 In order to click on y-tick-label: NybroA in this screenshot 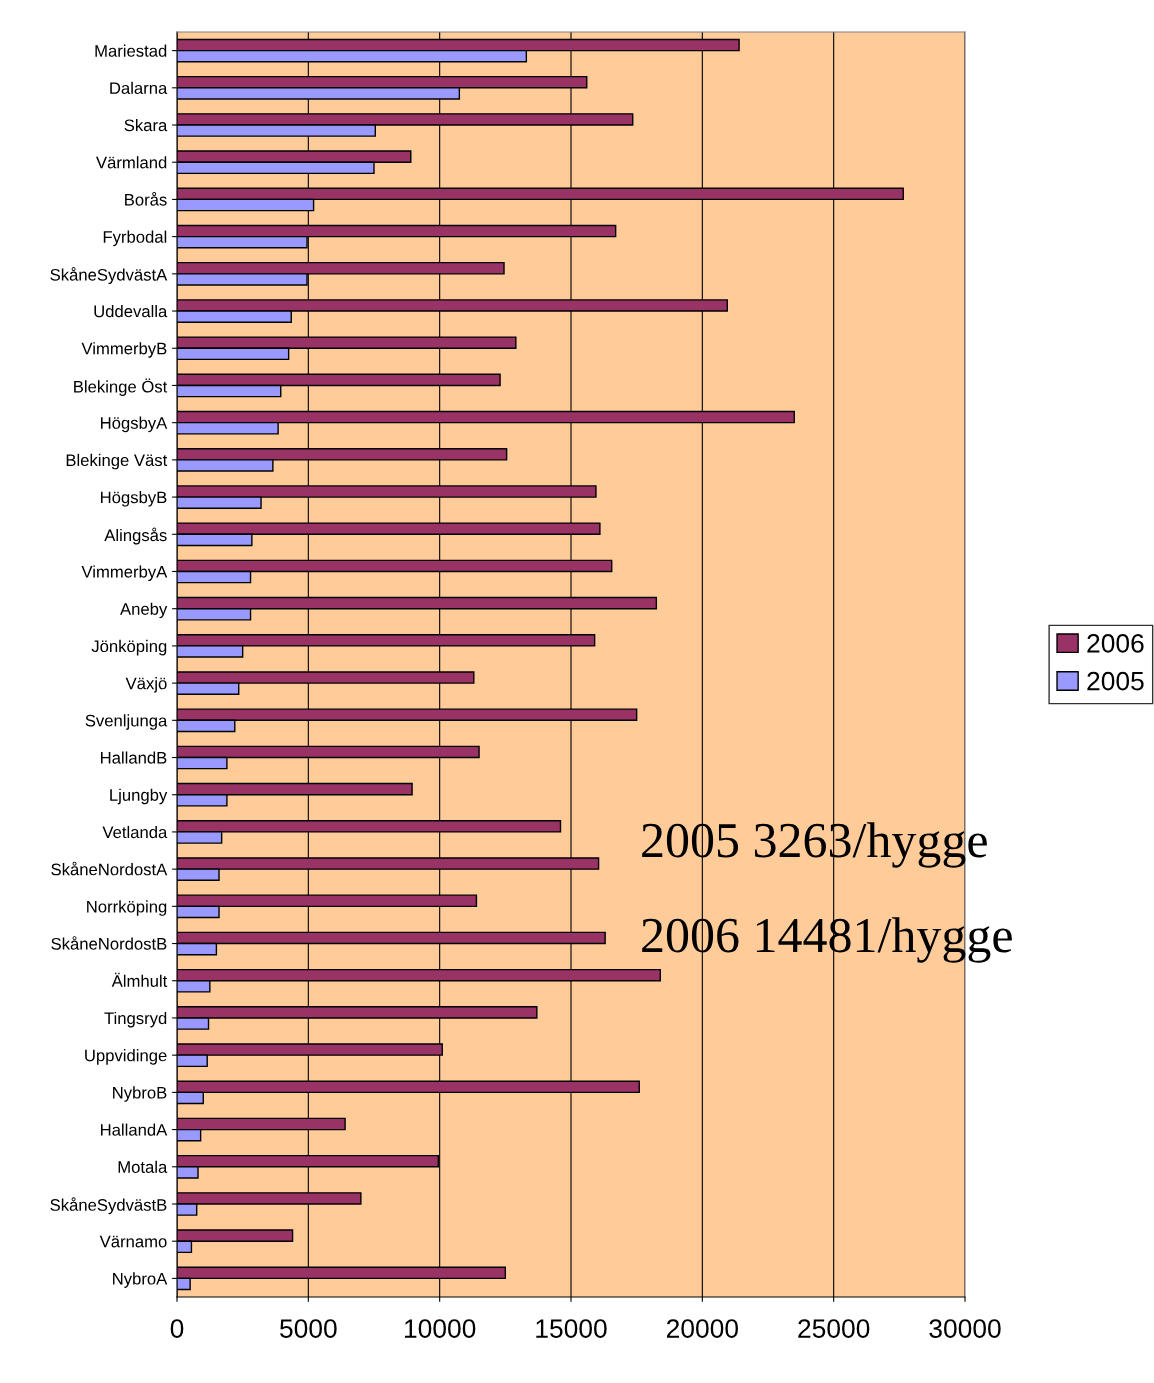, I will do `click(140, 1280)`.